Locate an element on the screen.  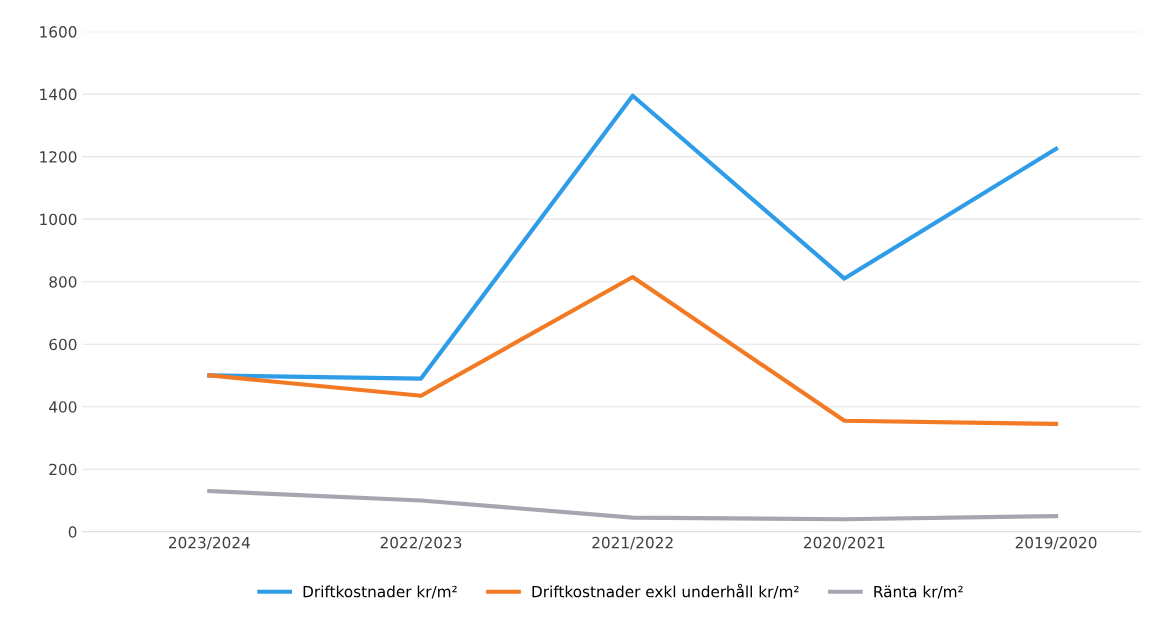
legend-label: Driftkostnader kr/m² is located at coordinates (380, 592).